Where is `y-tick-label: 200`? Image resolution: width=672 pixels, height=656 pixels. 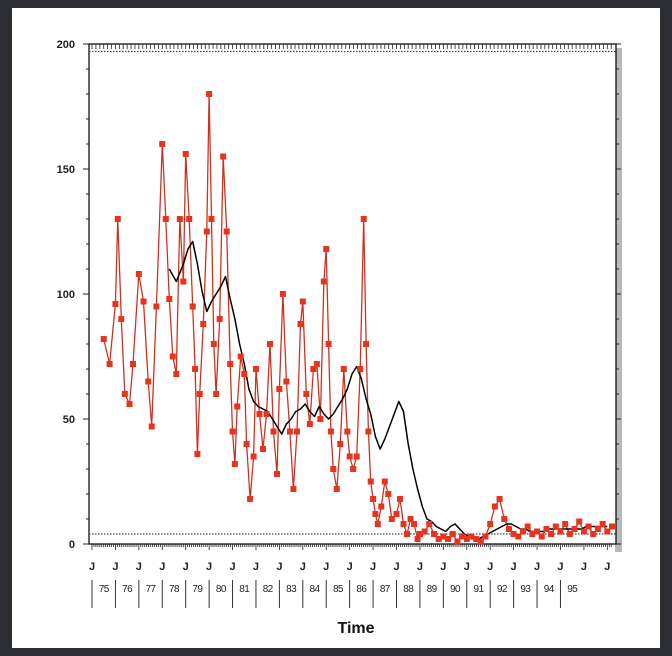
y-tick-label: 200 is located at coordinates (66, 45).